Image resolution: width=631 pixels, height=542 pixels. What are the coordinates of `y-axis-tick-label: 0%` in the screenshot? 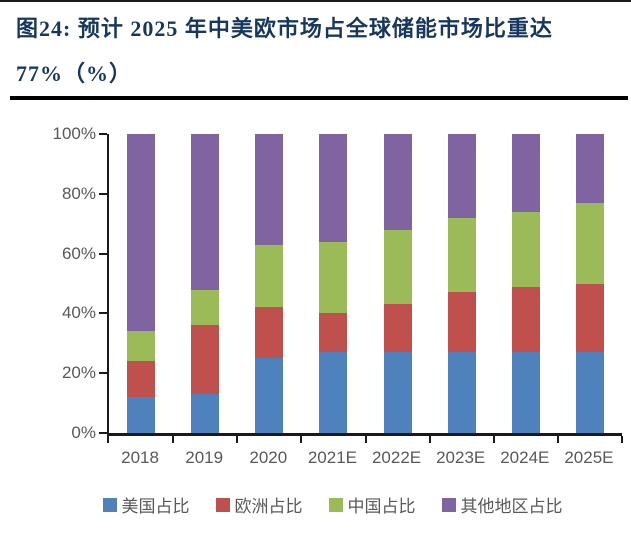 It's located at (83, 432).